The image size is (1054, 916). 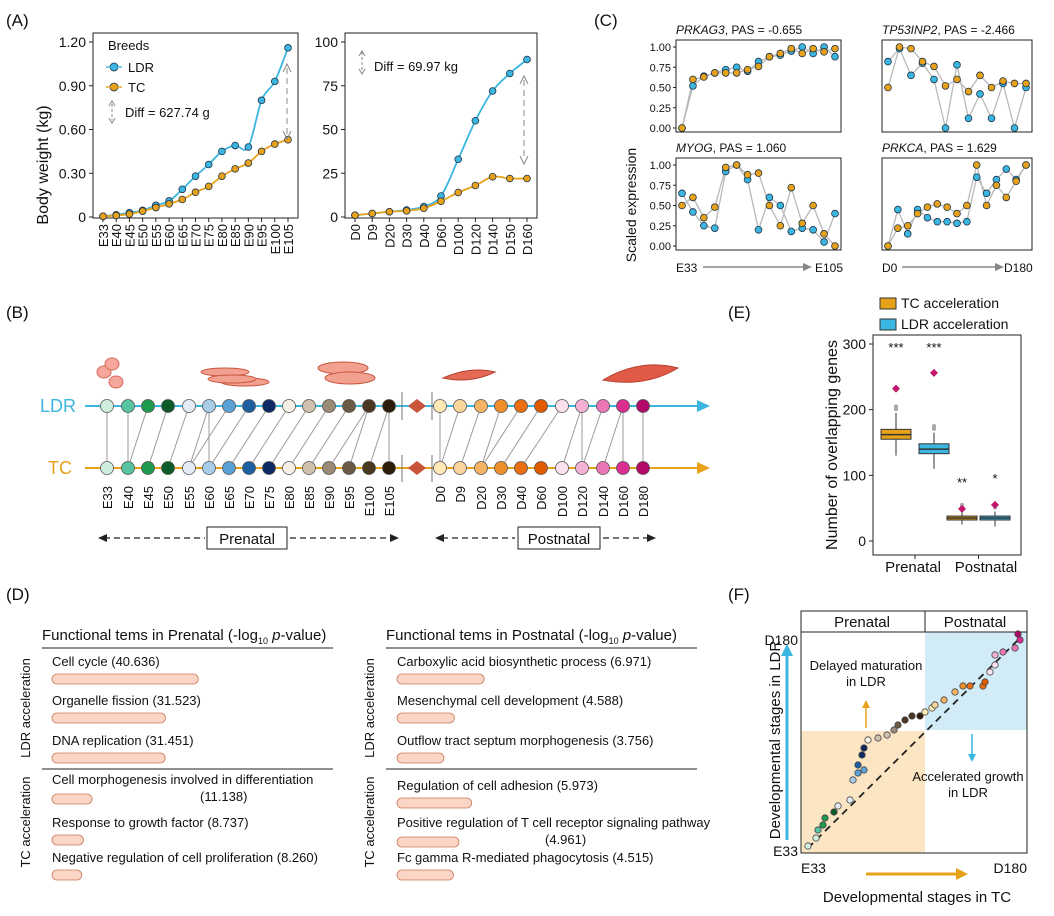 I want to click on weight-postnatal-point-tc, so click(x=389, y=211).